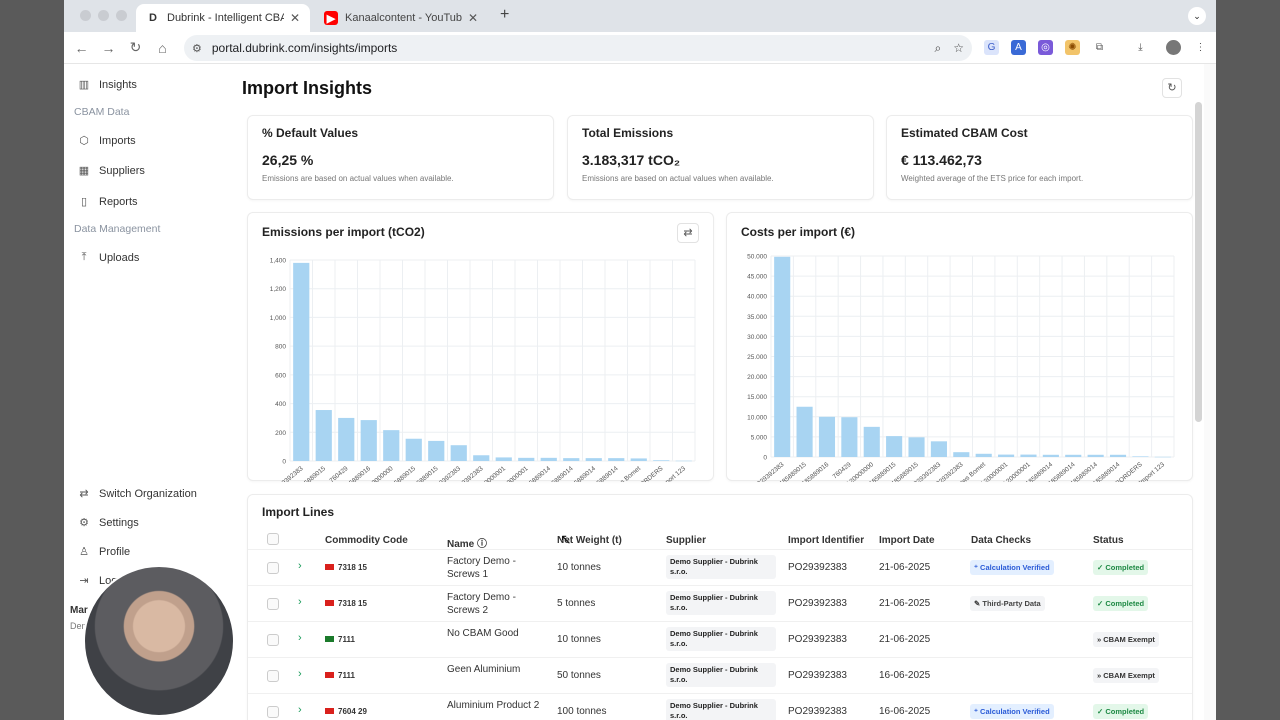  I want to click on swap-arrows-icon: ⇄, so click(688, 233).